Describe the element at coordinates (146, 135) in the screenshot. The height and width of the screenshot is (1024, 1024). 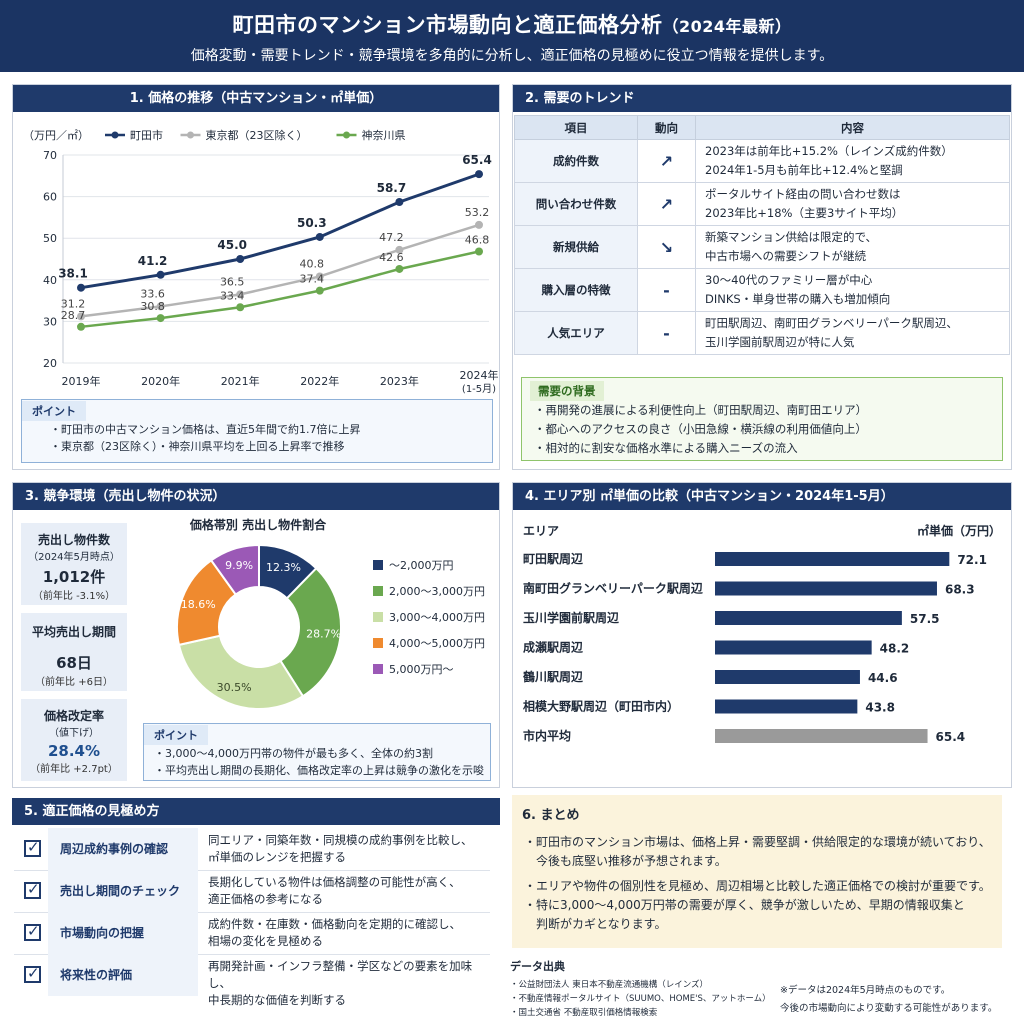
I see `legend-label: 町田市` at that location.